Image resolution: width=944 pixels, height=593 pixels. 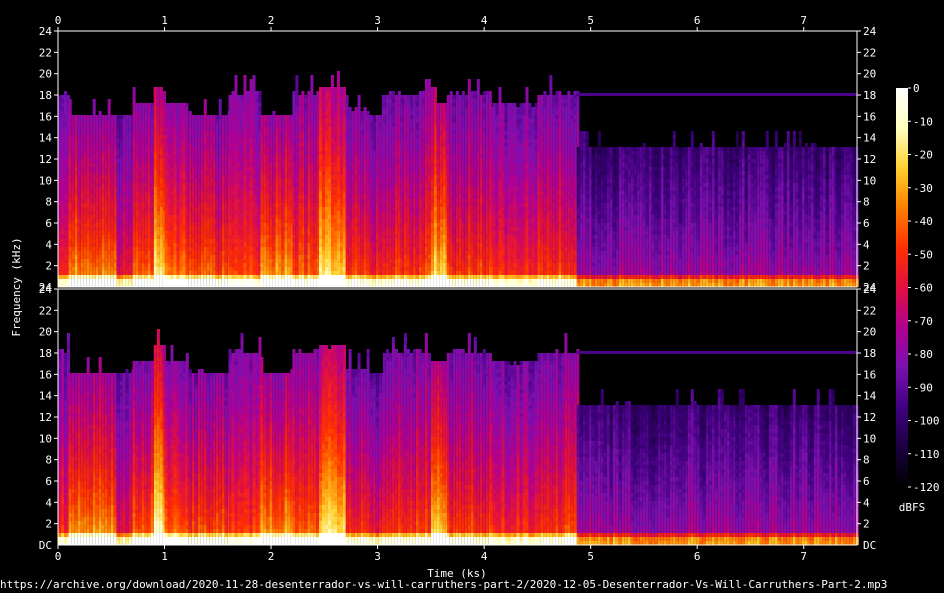 What do you see at coordinates (45, 353) in the screenshot?
I see `y-tick-label-left: 18` at bounding box center [45, 353].